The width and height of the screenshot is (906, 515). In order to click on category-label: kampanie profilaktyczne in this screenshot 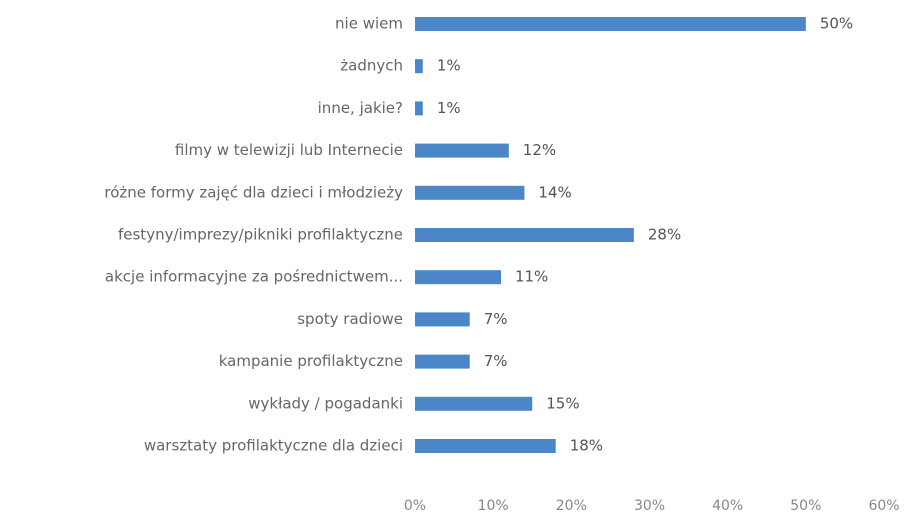, I will do `click(311, 361)`.